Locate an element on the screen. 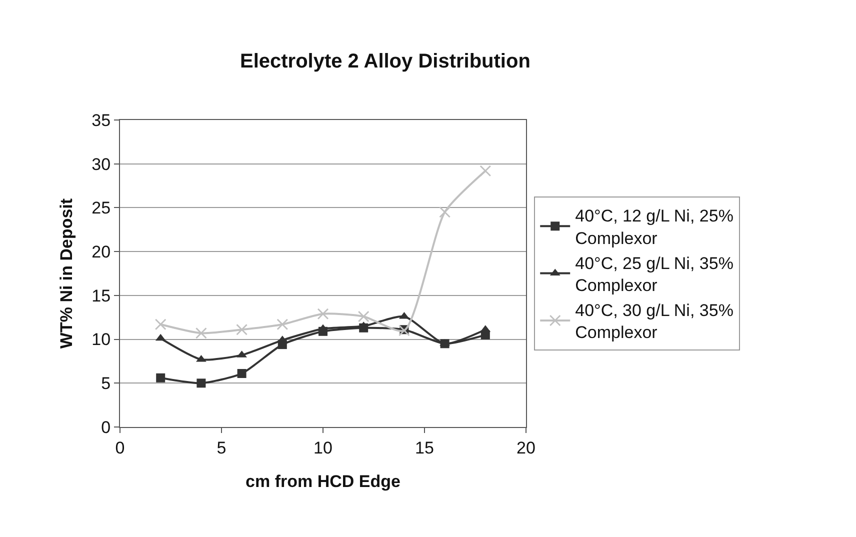  y-tick-label: 20 is located at coordinates (101, 252).